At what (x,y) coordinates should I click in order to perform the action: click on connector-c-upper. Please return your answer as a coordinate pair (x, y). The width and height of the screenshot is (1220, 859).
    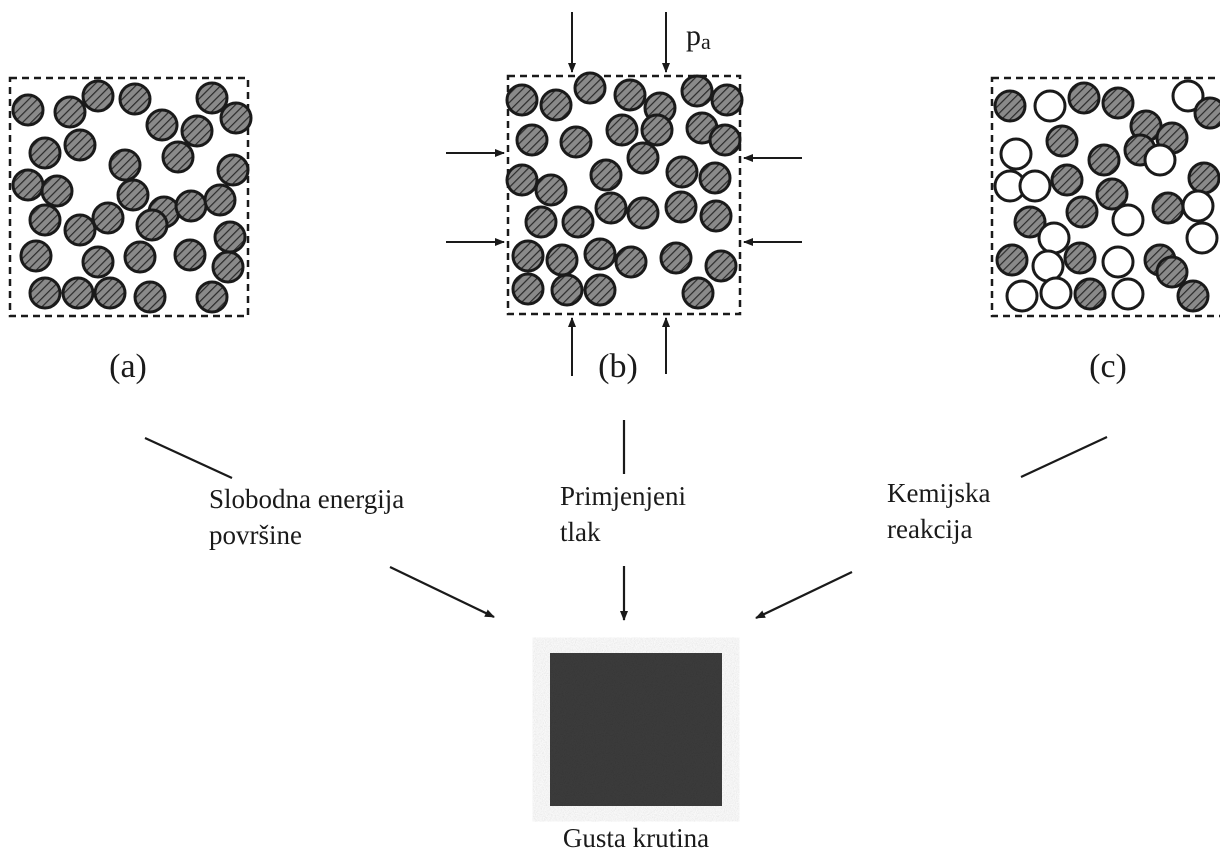
    Looking at the image, I should click on (1064, 457).